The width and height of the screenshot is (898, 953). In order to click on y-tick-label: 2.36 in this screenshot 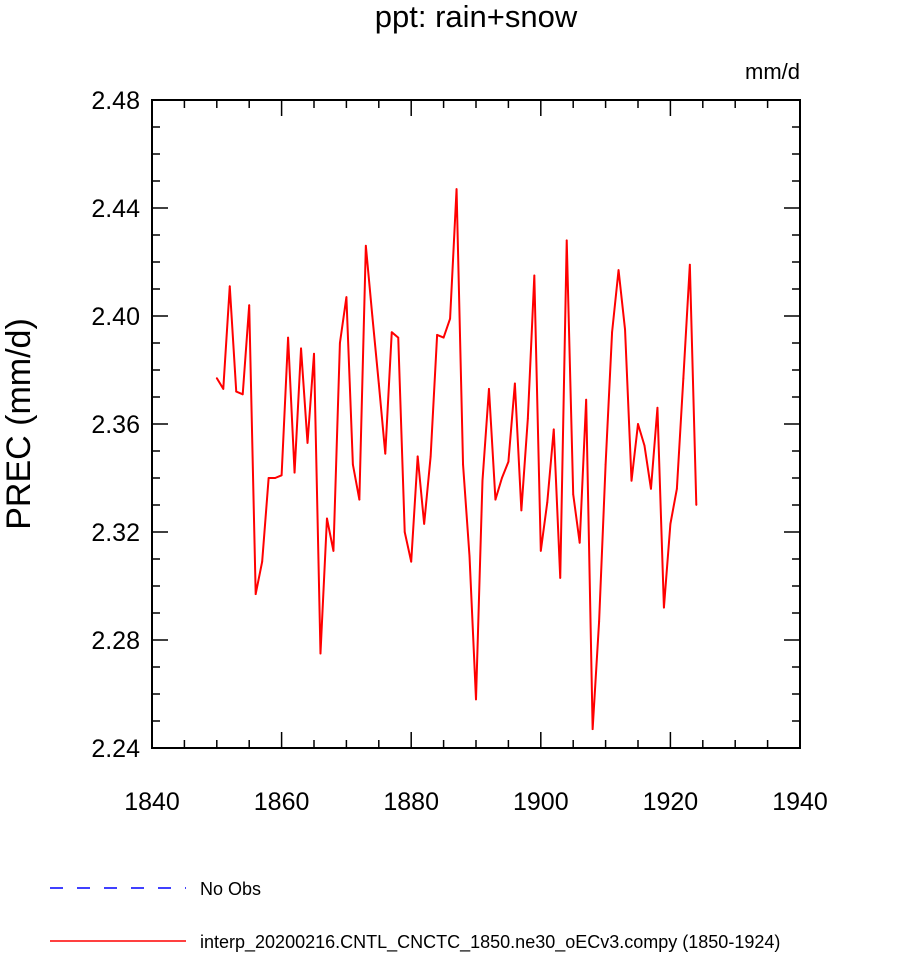, I will do `click(115, 425)`.